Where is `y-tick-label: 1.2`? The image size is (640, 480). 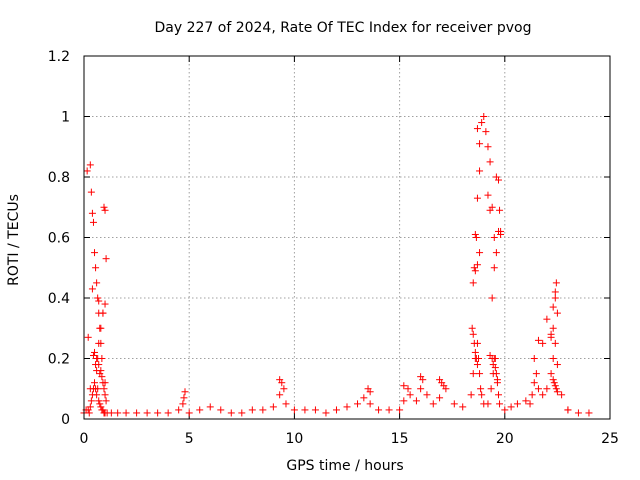
y-tick-label: 1.2 is located at coordinates (59, 57).